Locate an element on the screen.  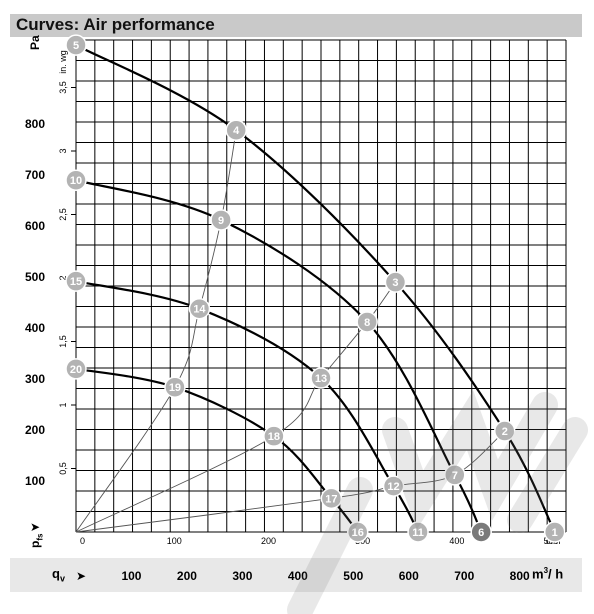
m3h-tick-label: 100 is located at coordinates (131, 576).